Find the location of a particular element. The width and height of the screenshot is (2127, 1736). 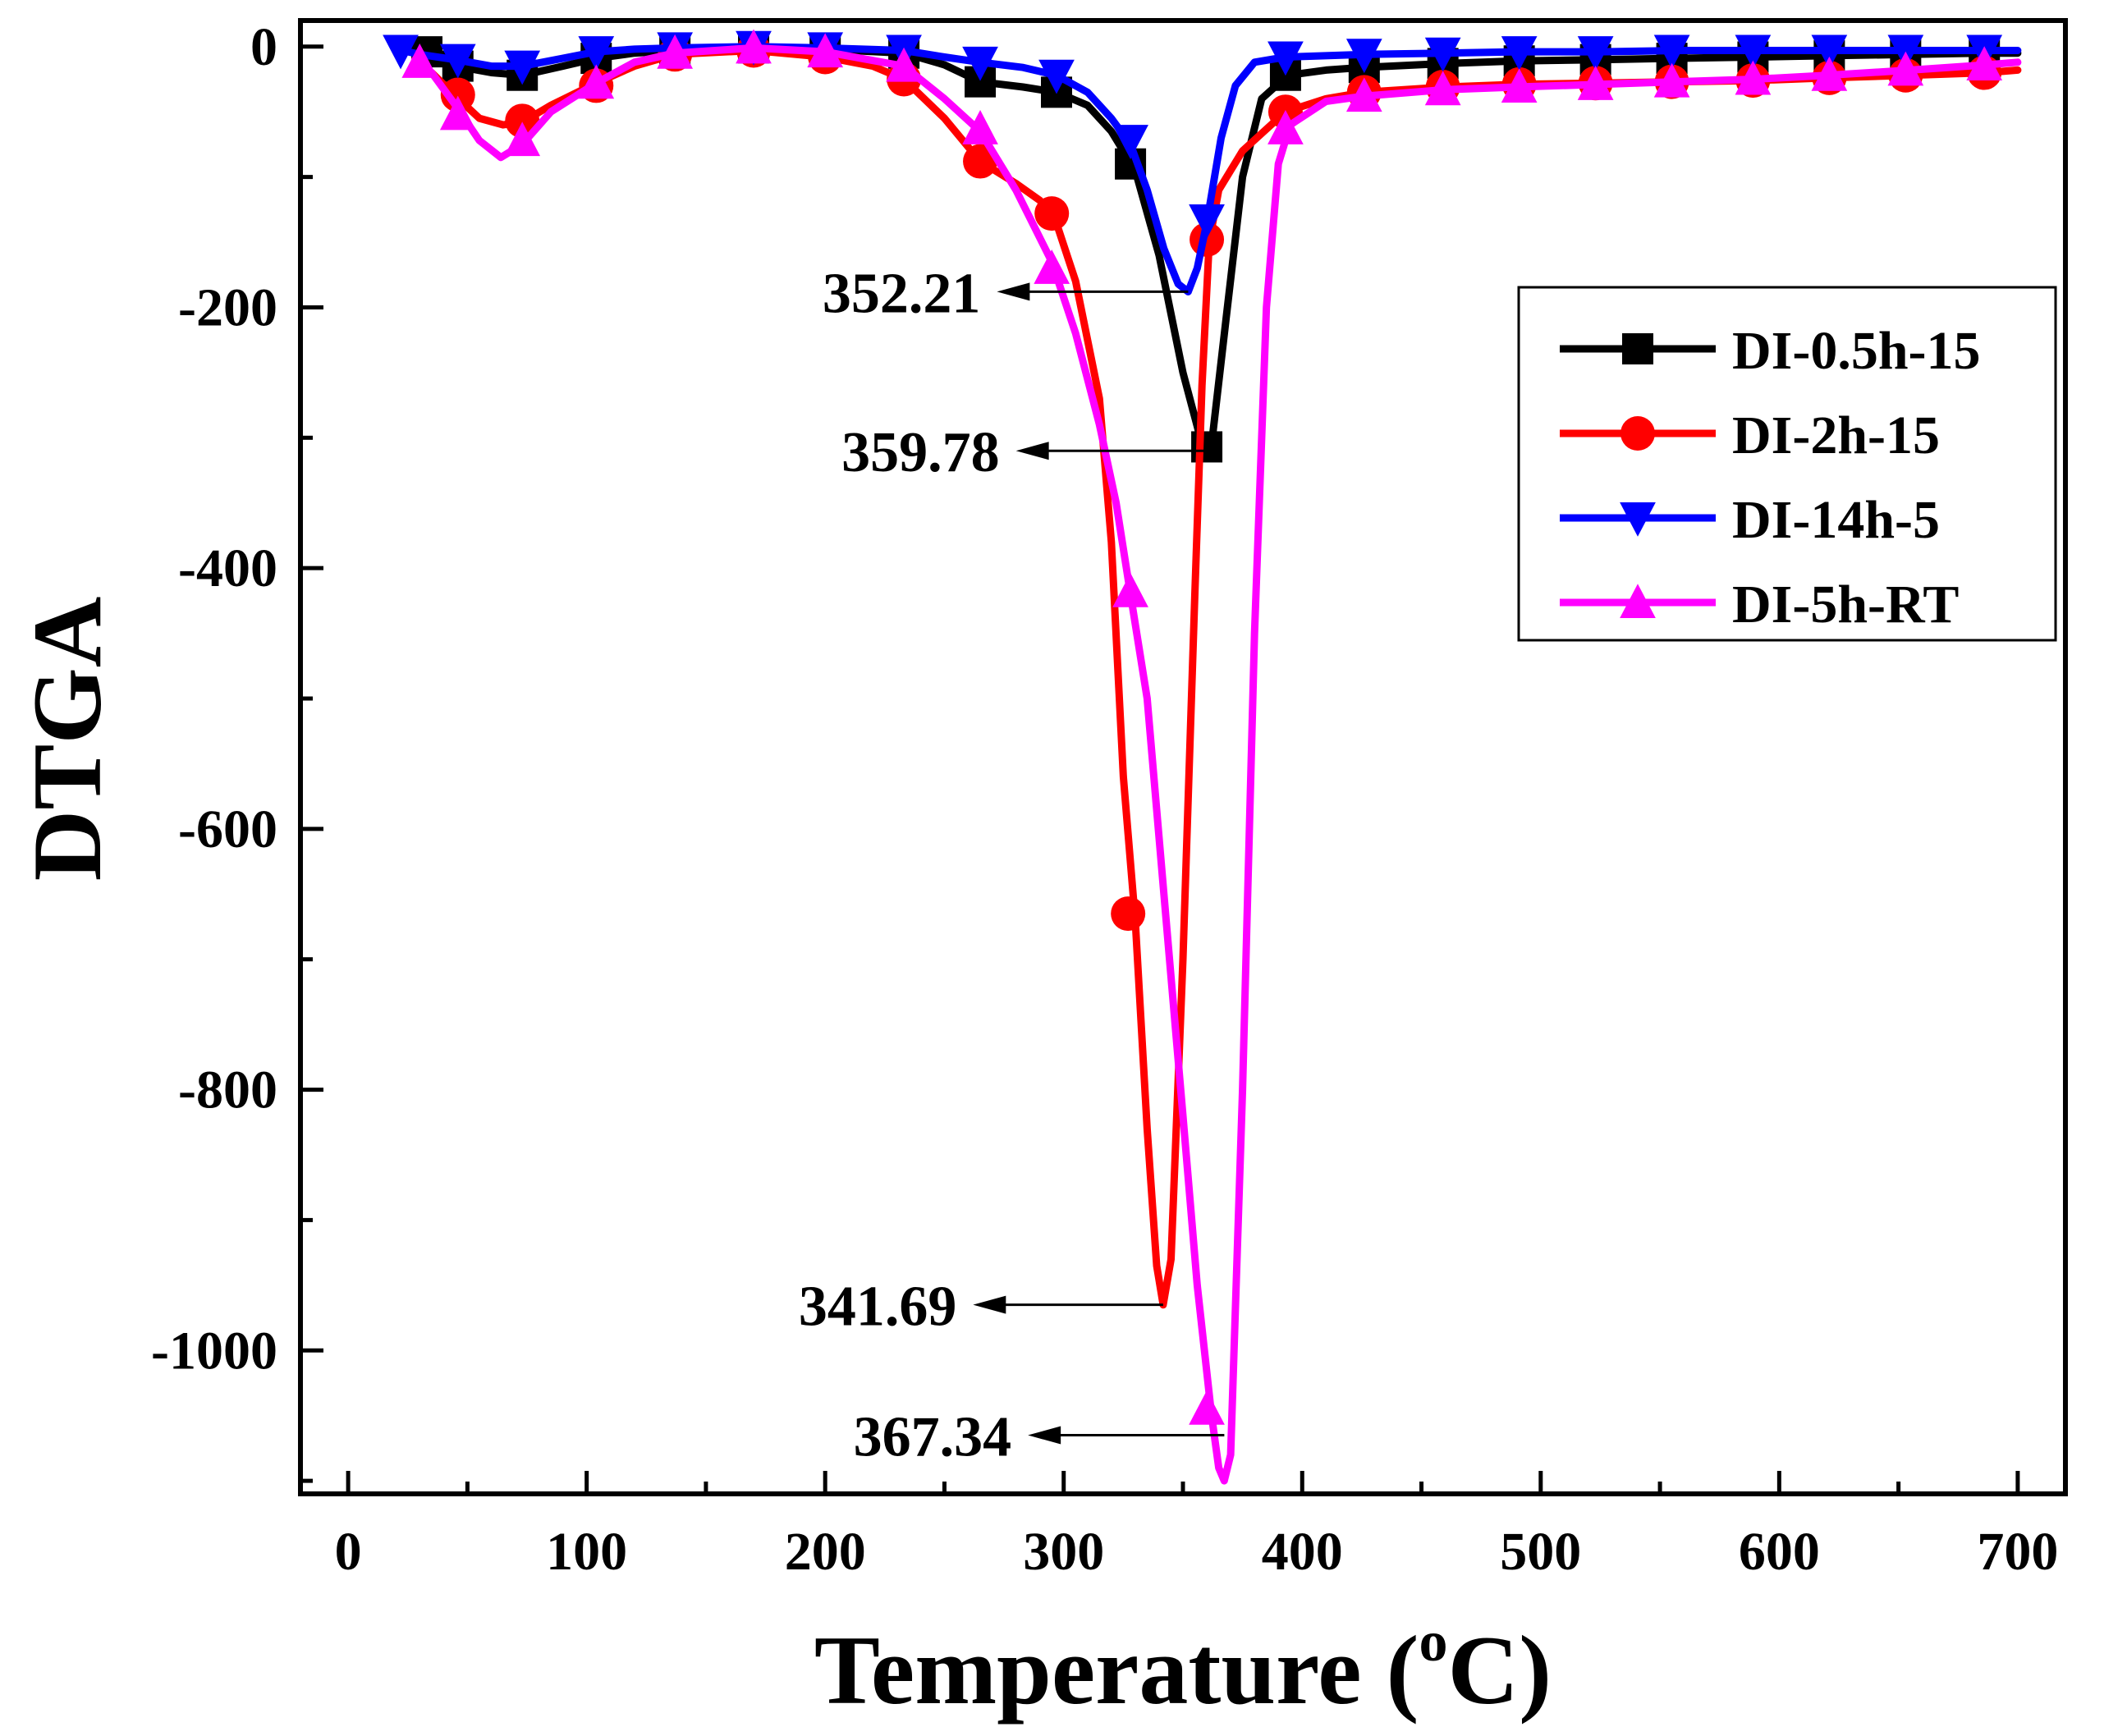

annotation-label: 341.69 is located at coordinates (878, 1307).